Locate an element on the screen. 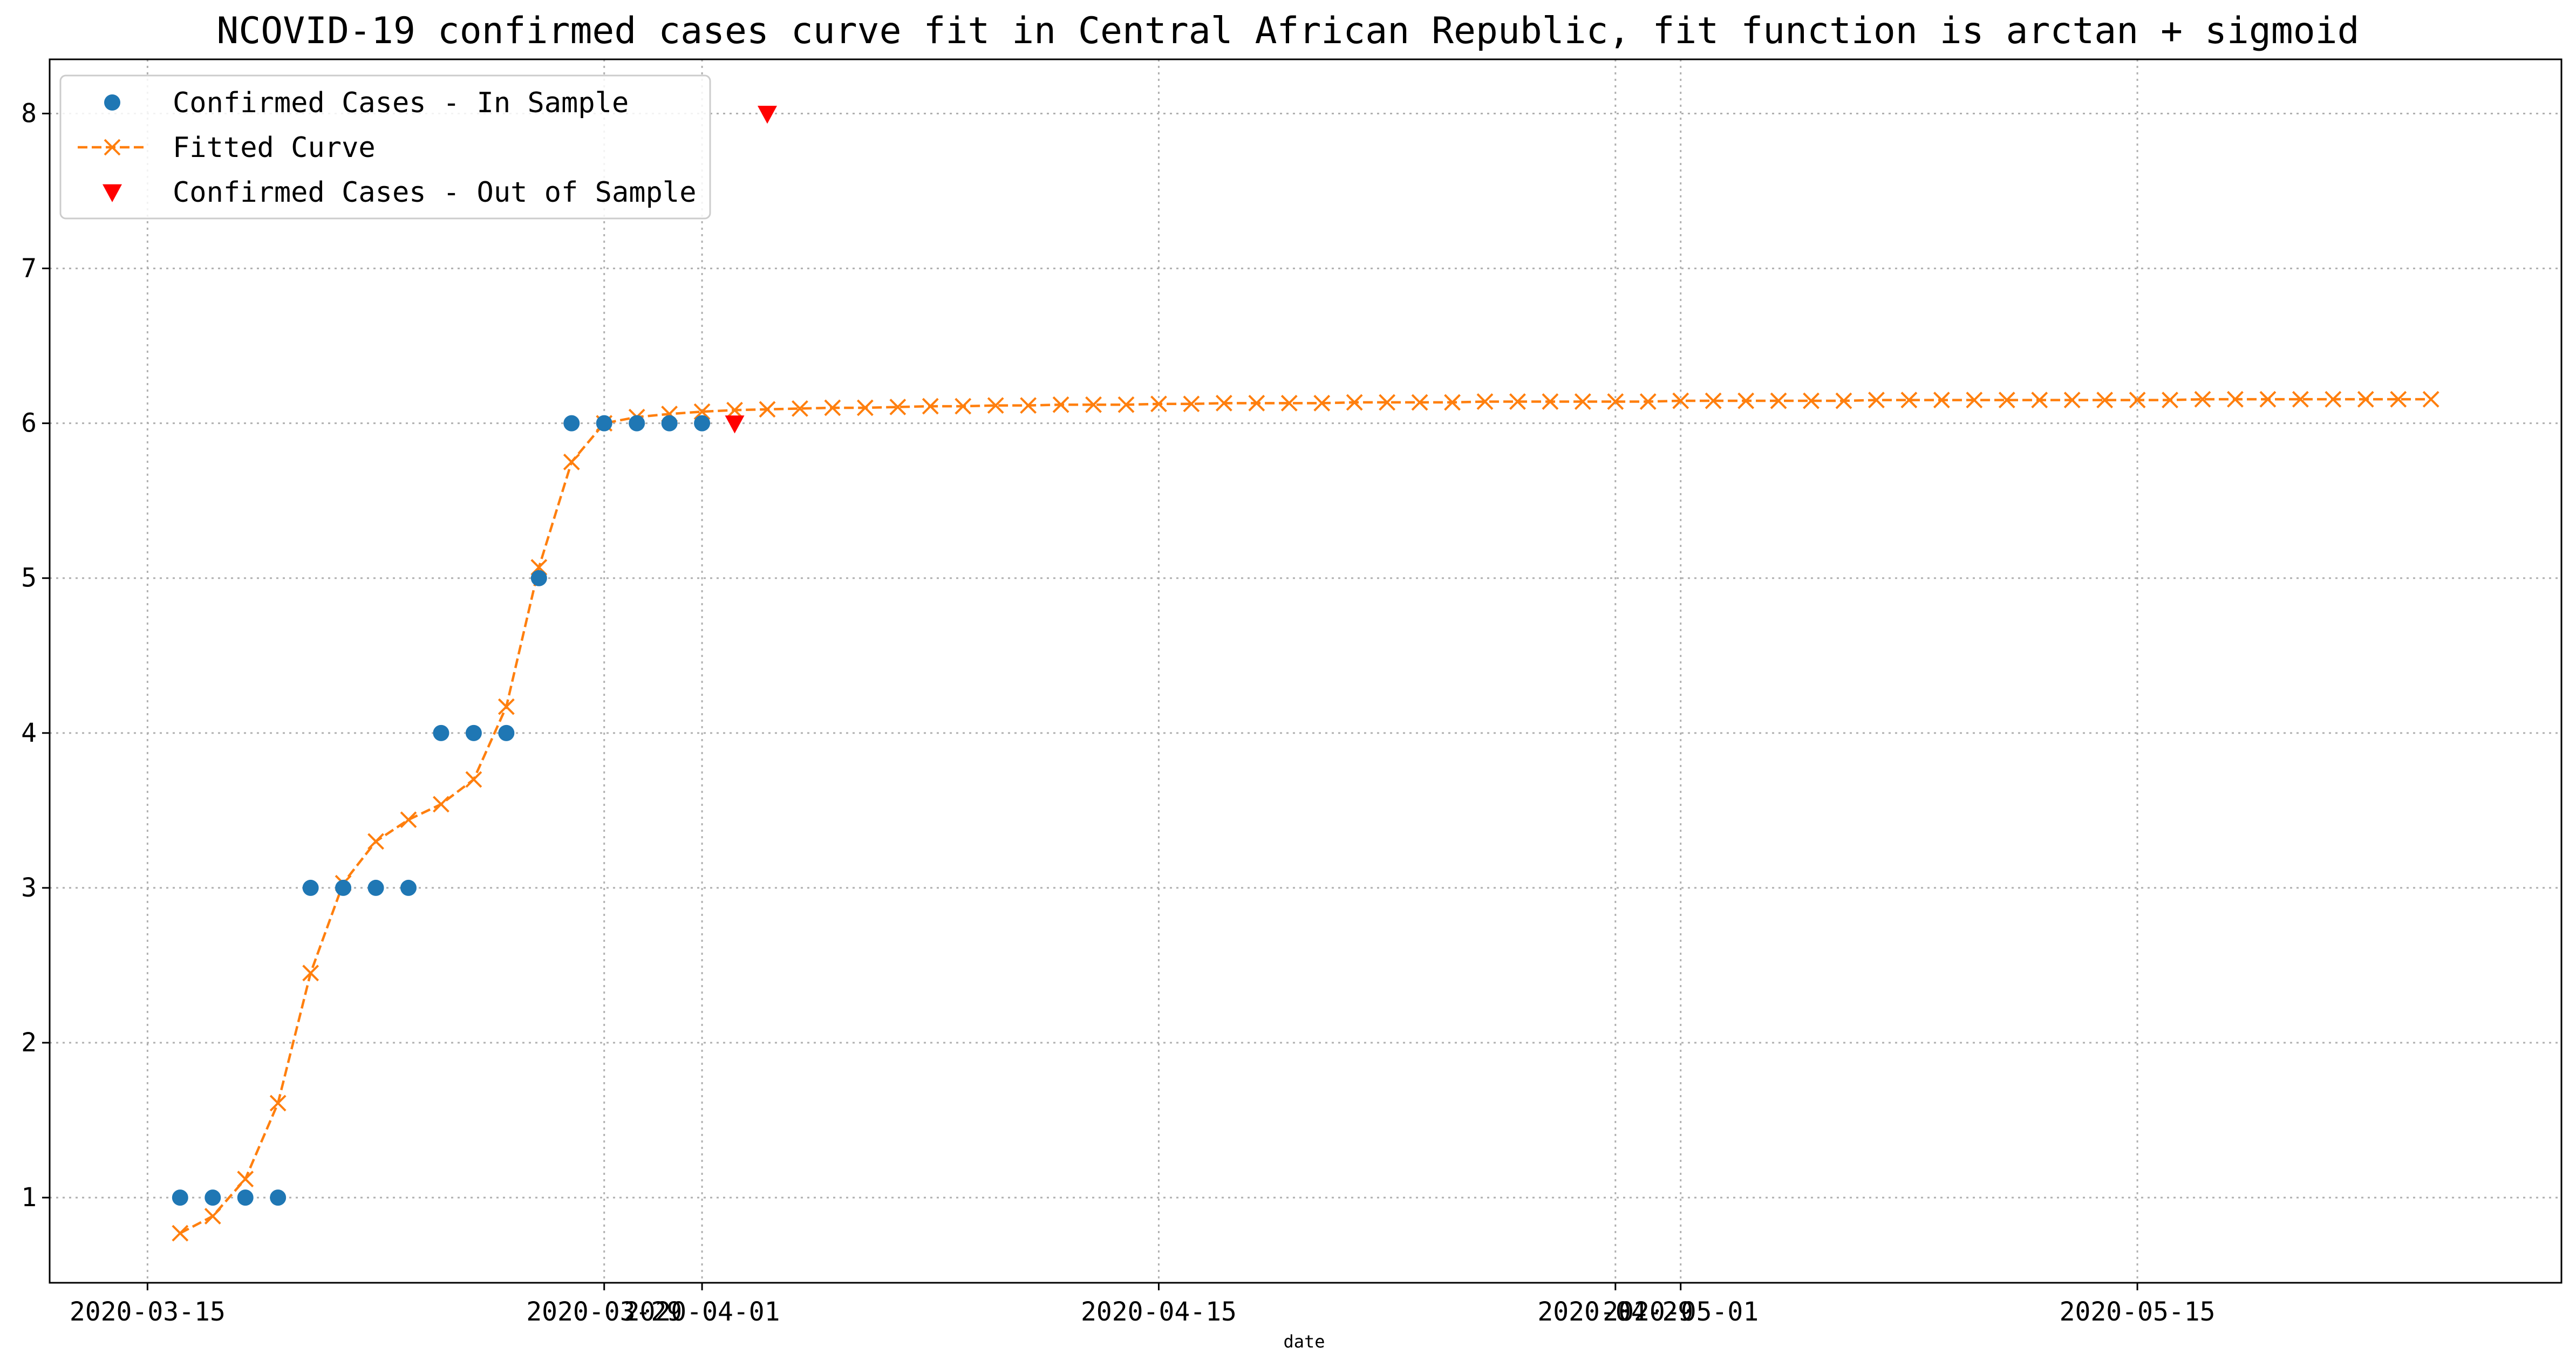  x-axis-label: date is located at coordinates (1304, 1341).